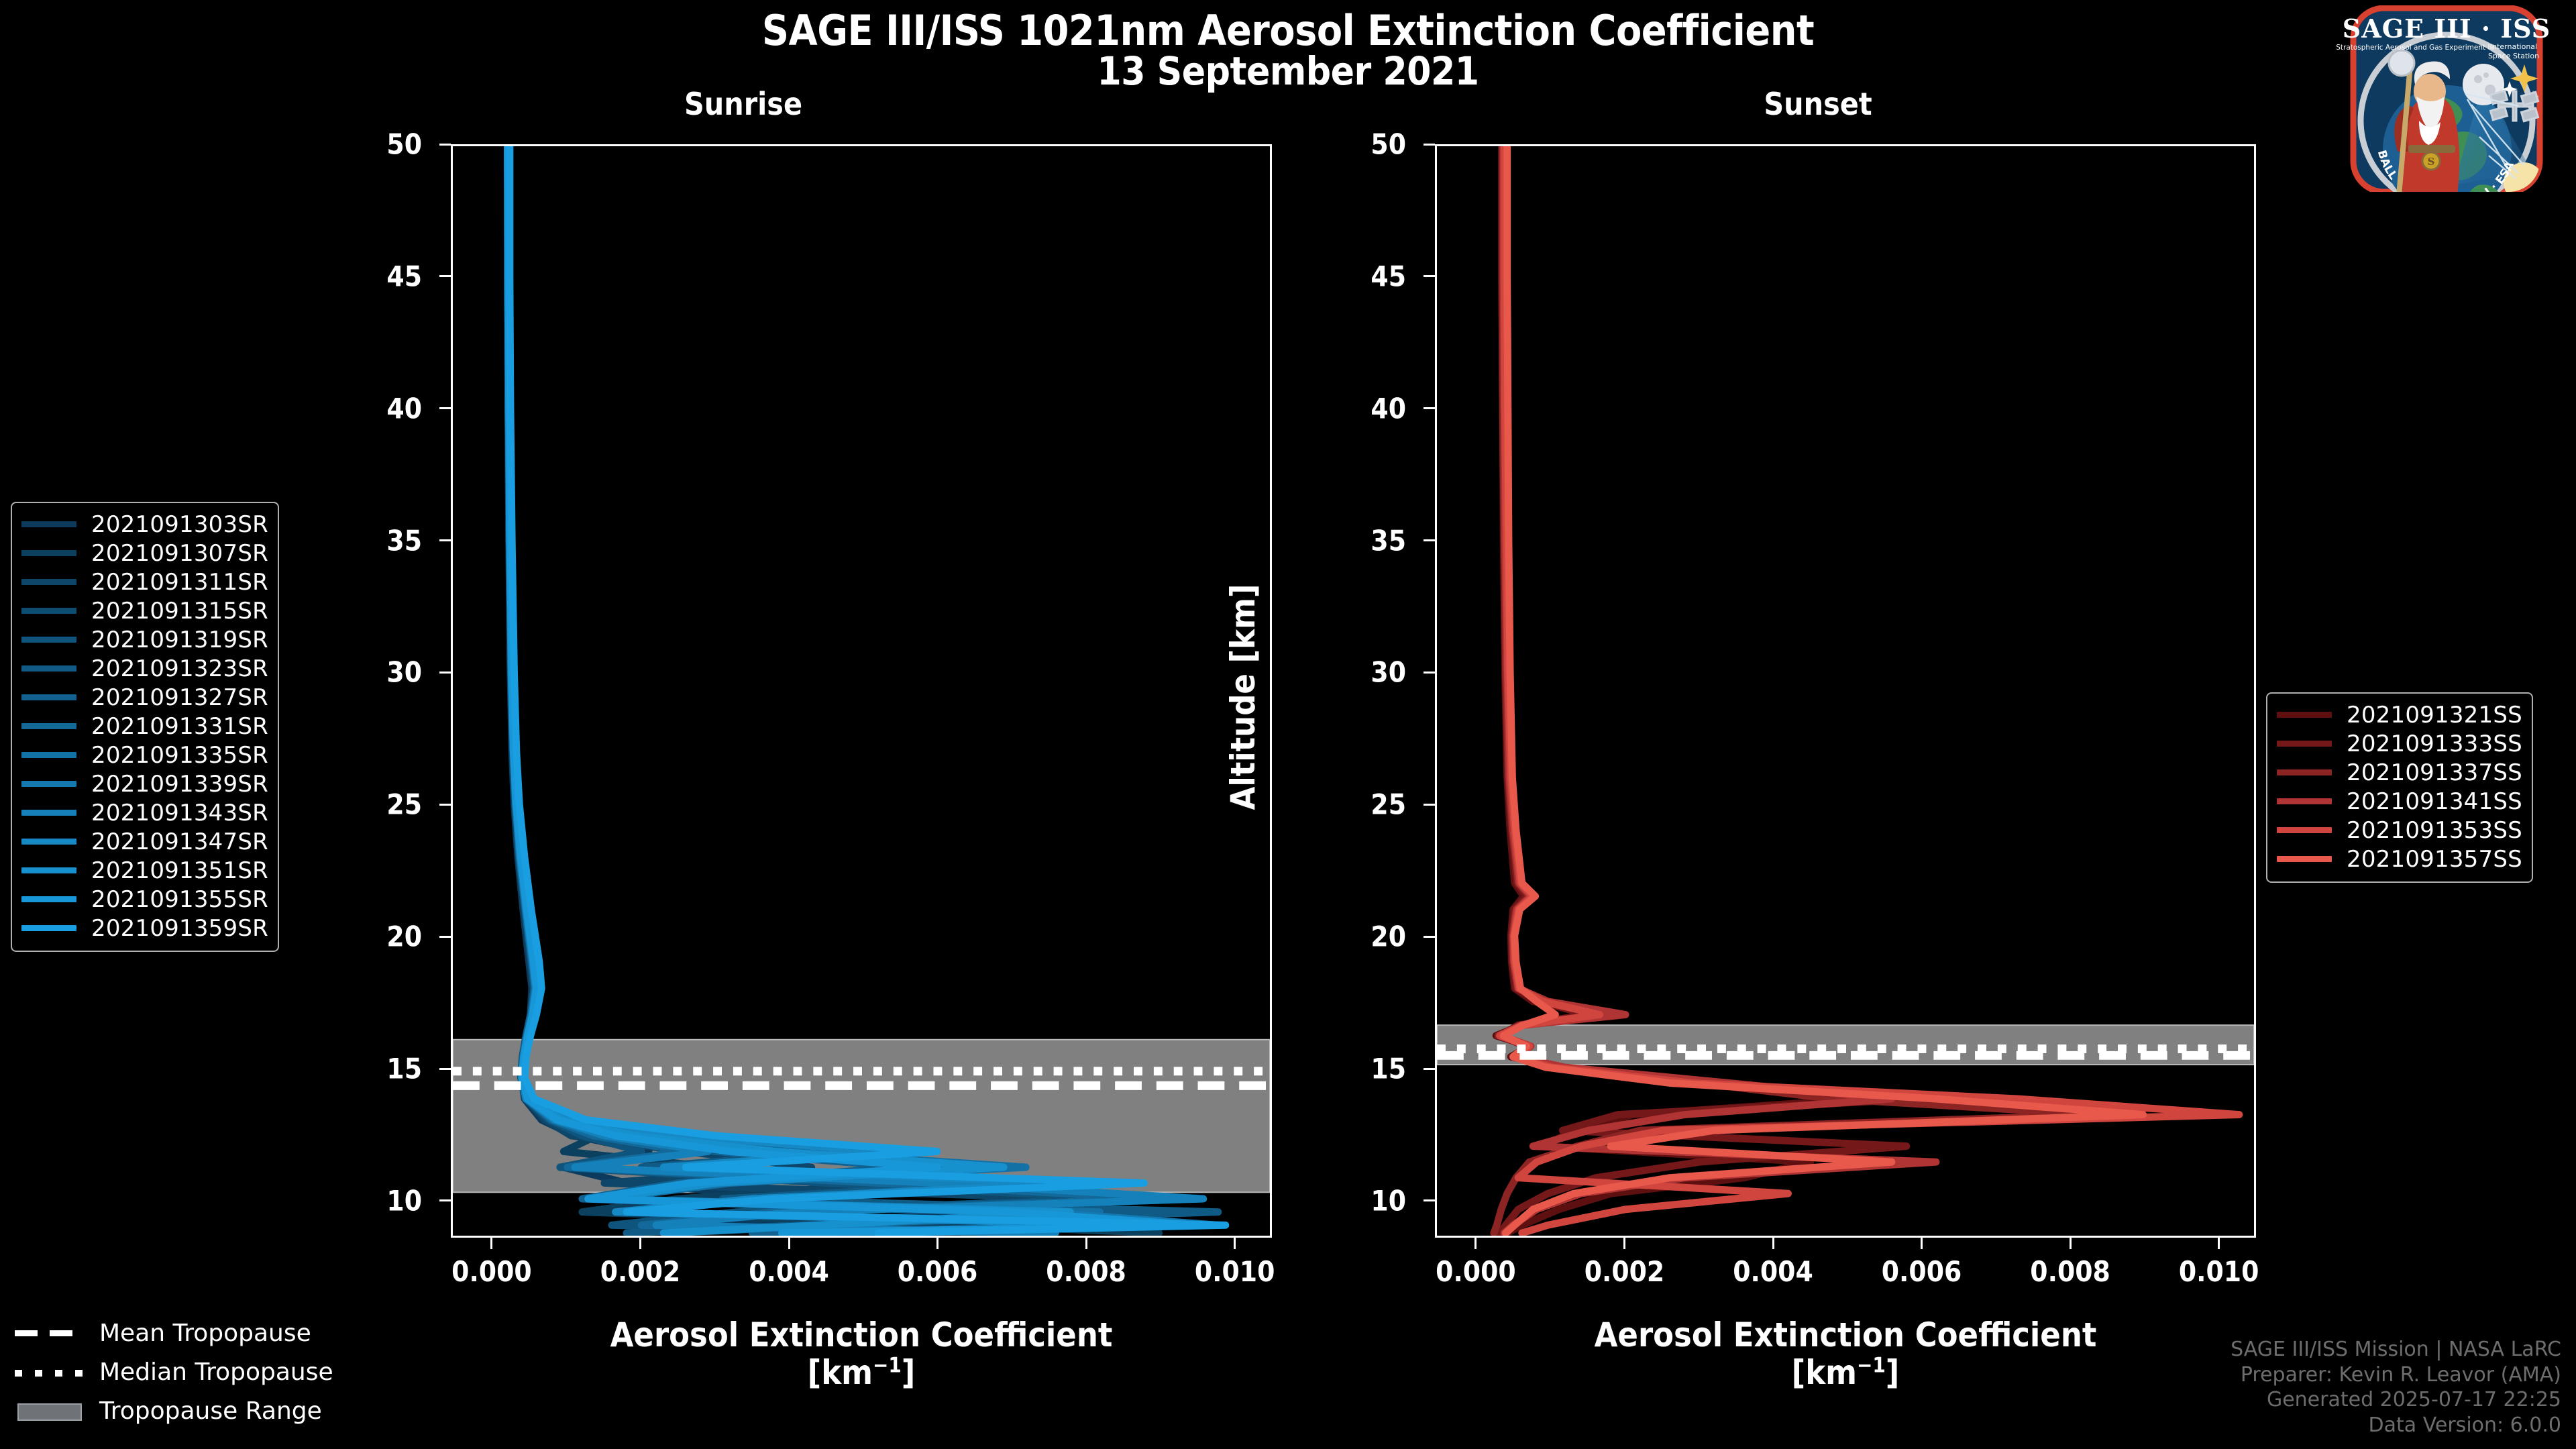 The height and width of the screenshot is (1449, 2576). Describe the element at coordinates (2399, 714) in the screenshot. I see `sunset-legend-item: 2021091321SS` at that location.